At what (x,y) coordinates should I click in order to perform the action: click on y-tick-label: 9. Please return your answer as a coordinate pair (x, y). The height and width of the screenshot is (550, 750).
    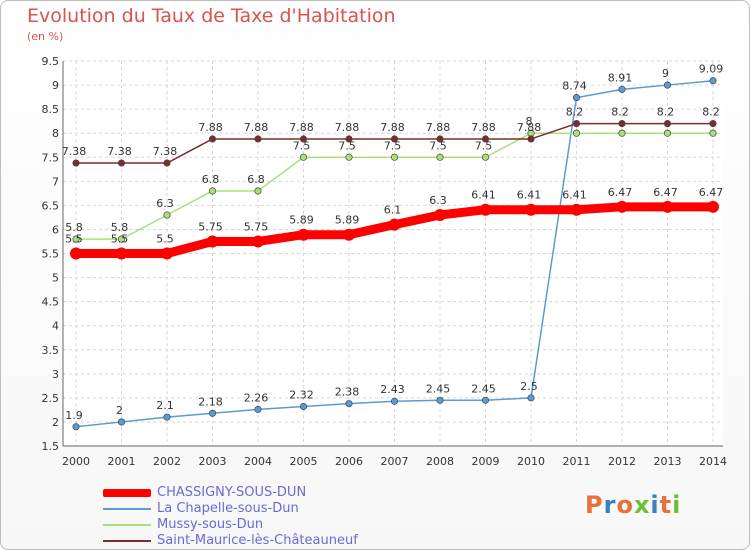
    Looking at the image, I should click on (55, 85).